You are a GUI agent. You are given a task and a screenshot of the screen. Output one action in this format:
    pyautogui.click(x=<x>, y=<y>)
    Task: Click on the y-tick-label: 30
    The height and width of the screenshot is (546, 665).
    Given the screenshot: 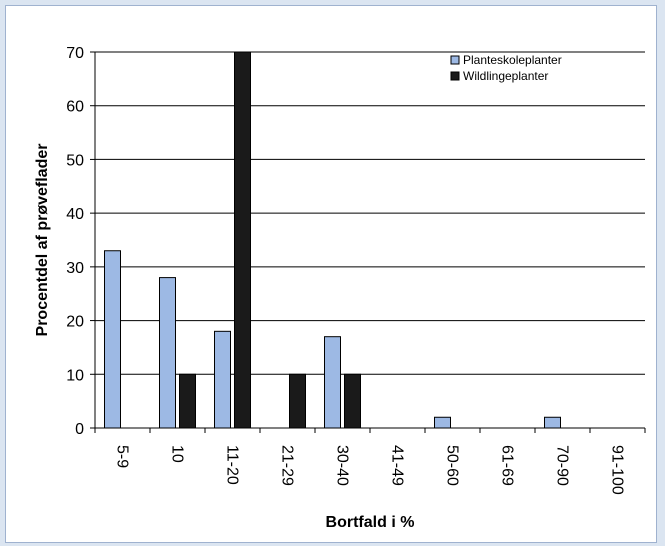 What is the action you would take?
    pyautogui.click(x=75, y=268)
    